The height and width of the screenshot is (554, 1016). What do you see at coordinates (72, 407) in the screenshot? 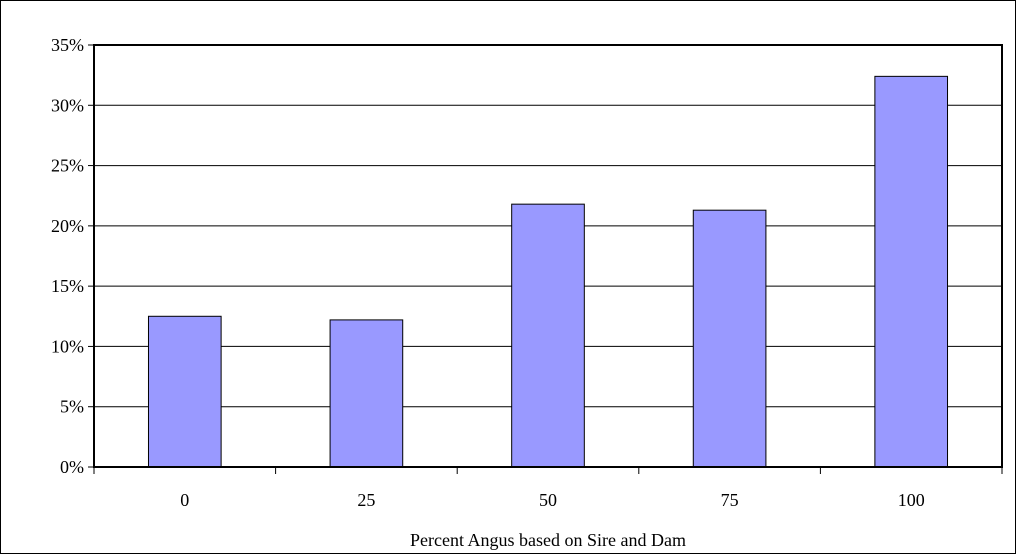
I see `y-tick-label: 5%` at bounding box center [72, 407].